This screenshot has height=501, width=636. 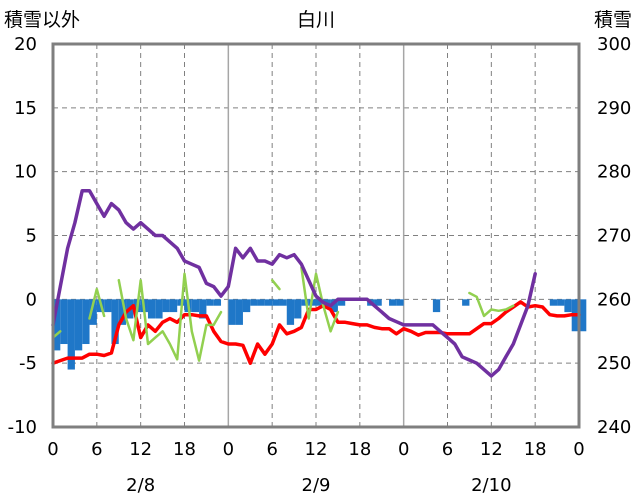 What do you see at coordinates (140, 485) in the screenshot?
I see `day-label: 2/8` at bounding box center [140, 485].